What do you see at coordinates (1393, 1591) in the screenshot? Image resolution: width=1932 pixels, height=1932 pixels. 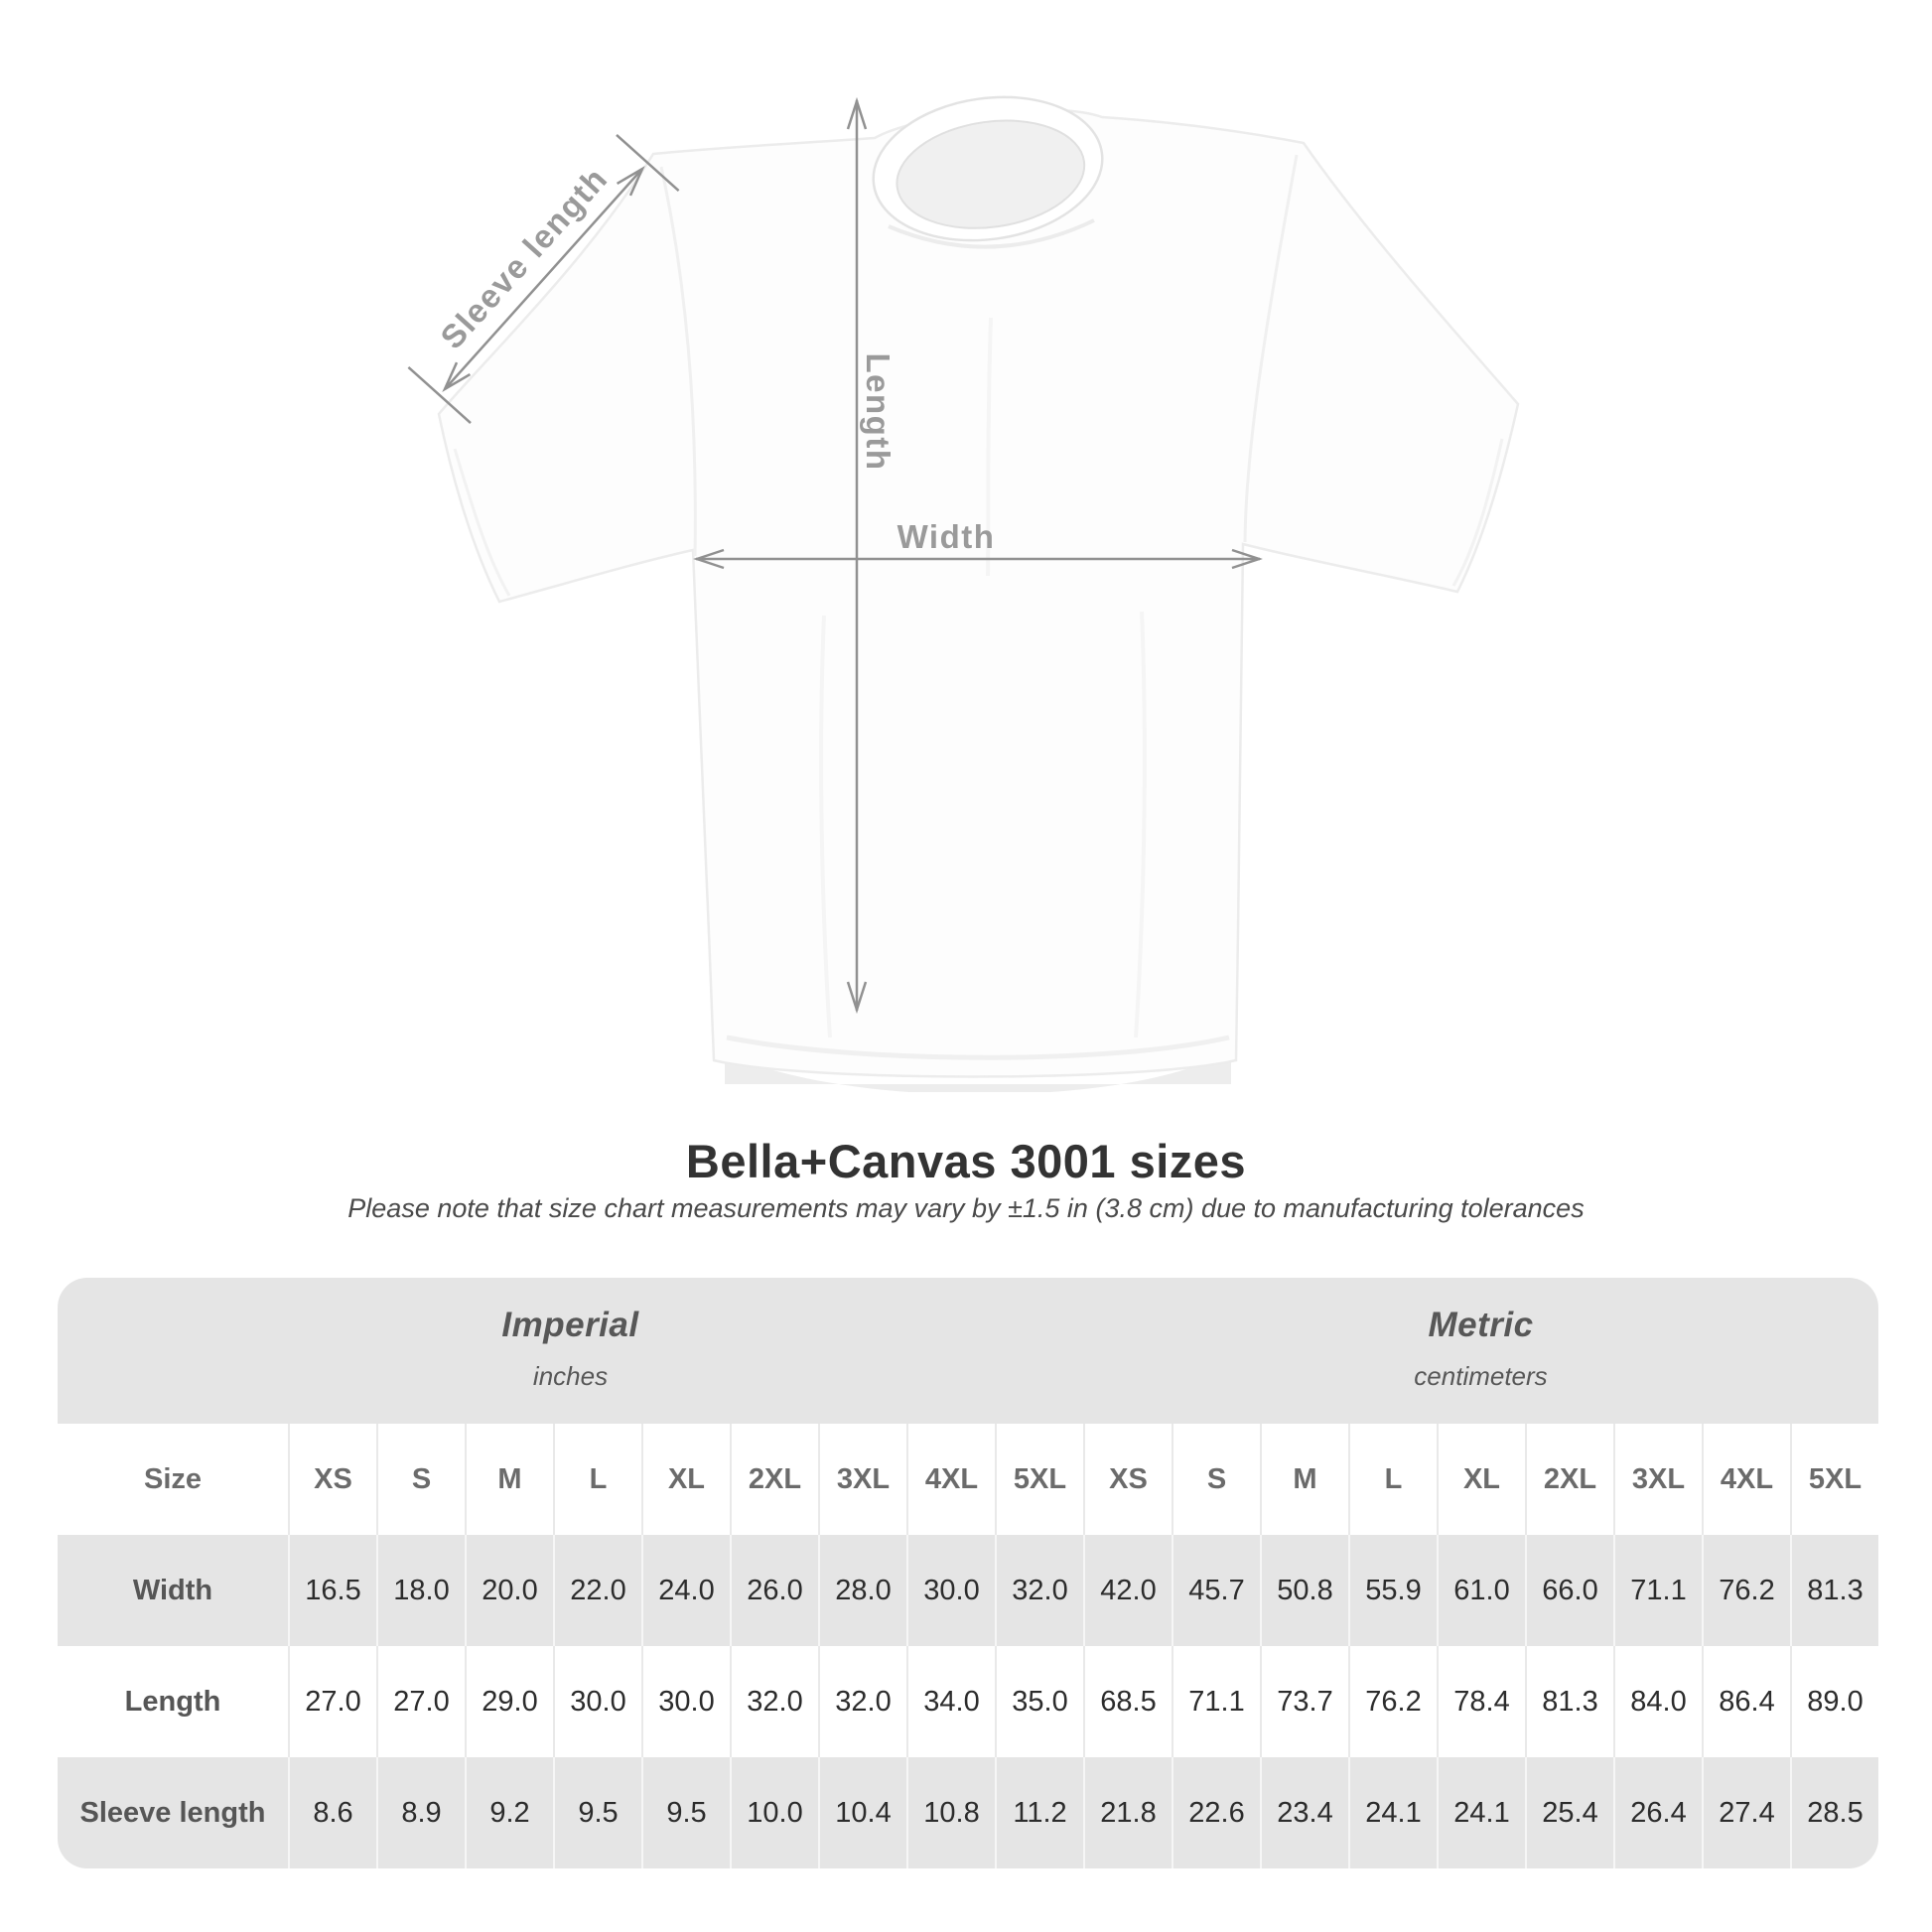 I see `cell-width-12: 55.9` at bounding box center [1393, 1591].